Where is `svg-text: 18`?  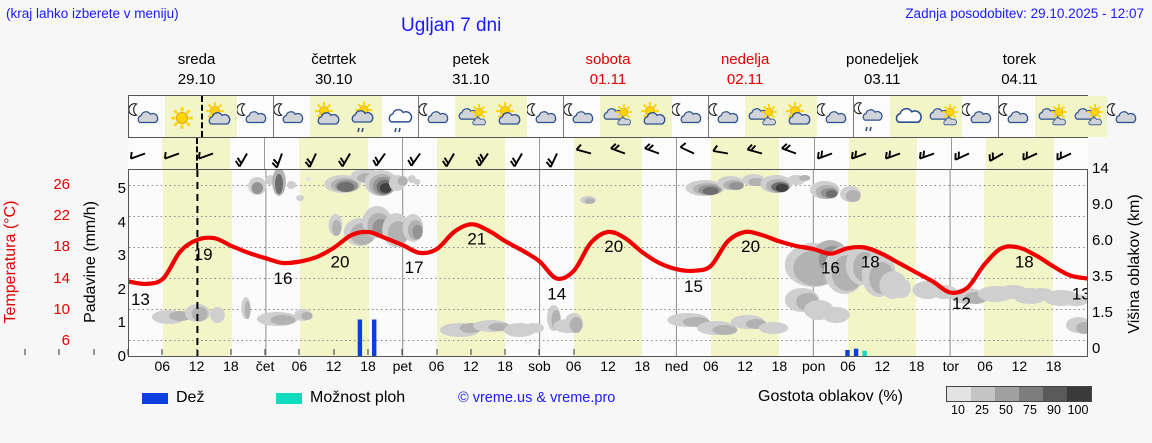 svg-text: 18 is located at coordinates (870, 262).